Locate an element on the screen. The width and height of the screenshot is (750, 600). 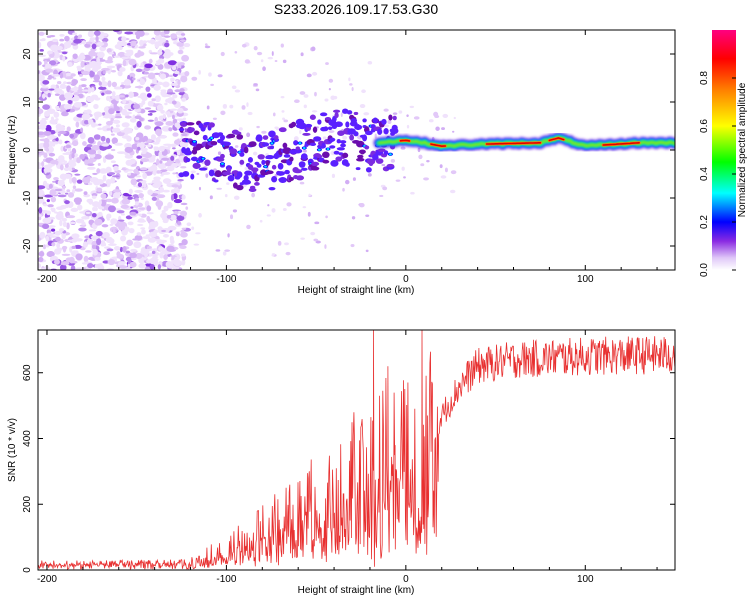
colorbar-tick-label: 0.8 is located at coordinates (704, 78).